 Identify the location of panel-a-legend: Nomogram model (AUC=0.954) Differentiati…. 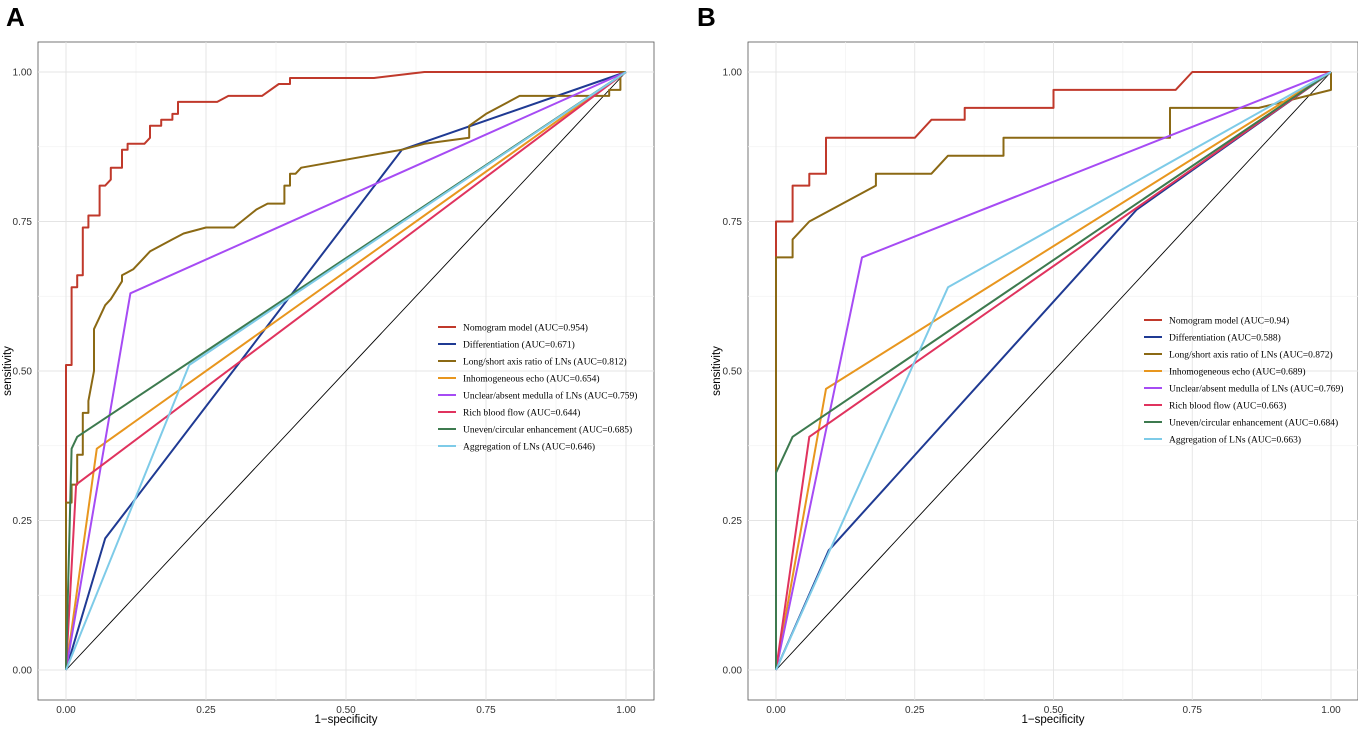
(537, 388).